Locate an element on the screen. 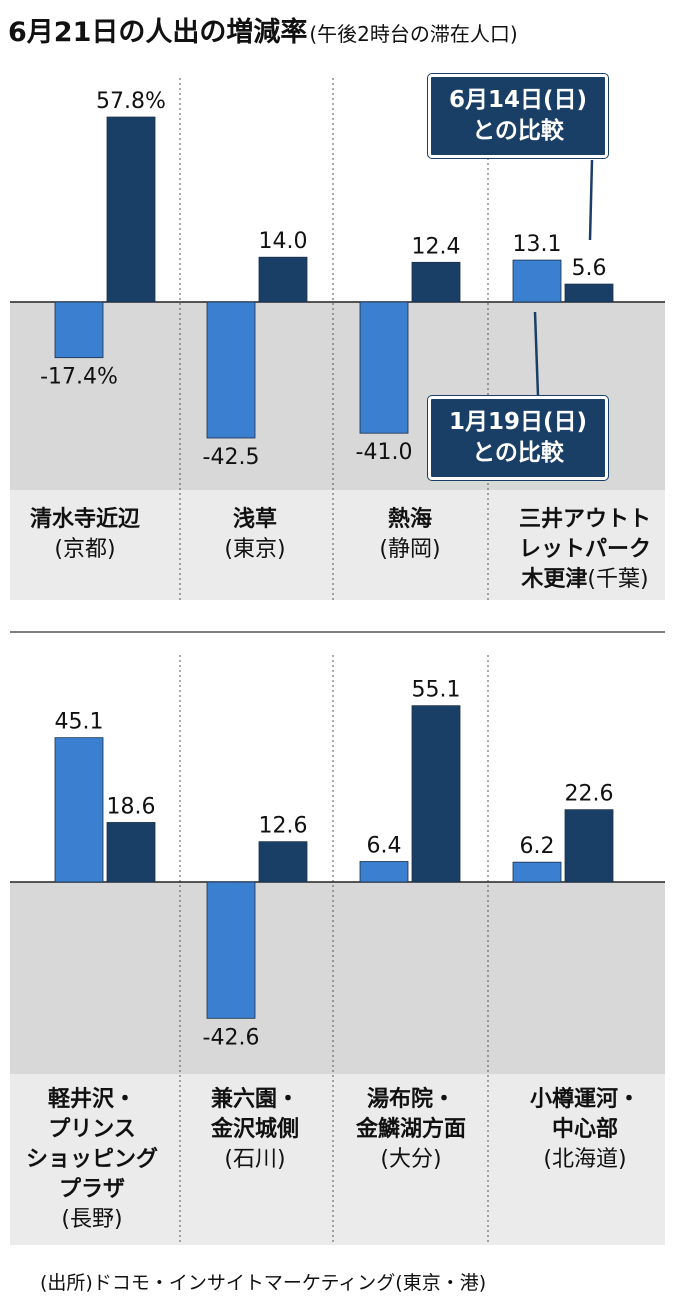  category-label-kisarazu: 三井アウトト レットパーク 木更津(千葉) is located at coordinates (585, 550).